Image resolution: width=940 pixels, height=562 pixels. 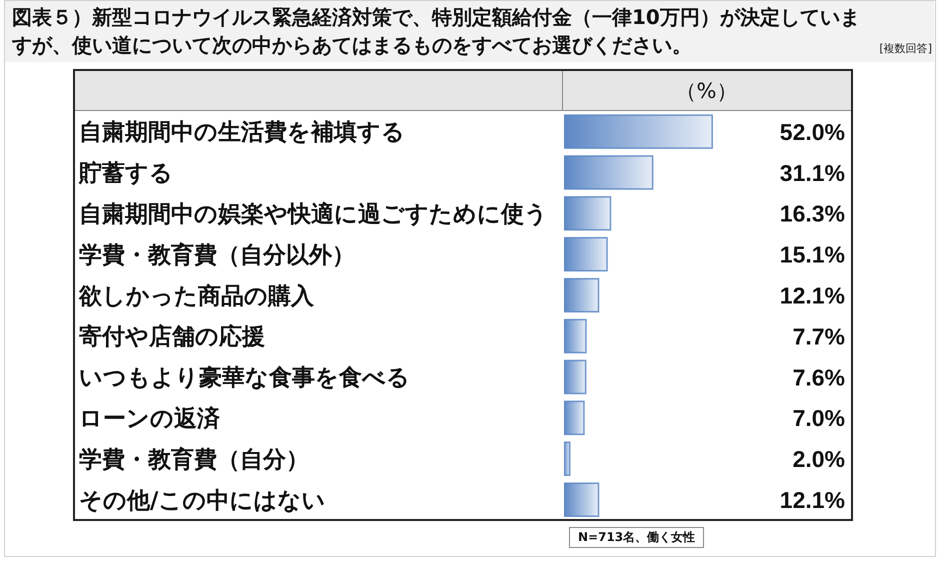 What do you see at coordinates (150, 418) in the screenshot?
I see `y-tick-label: ローンの返済` at bounding box center [150, 418].